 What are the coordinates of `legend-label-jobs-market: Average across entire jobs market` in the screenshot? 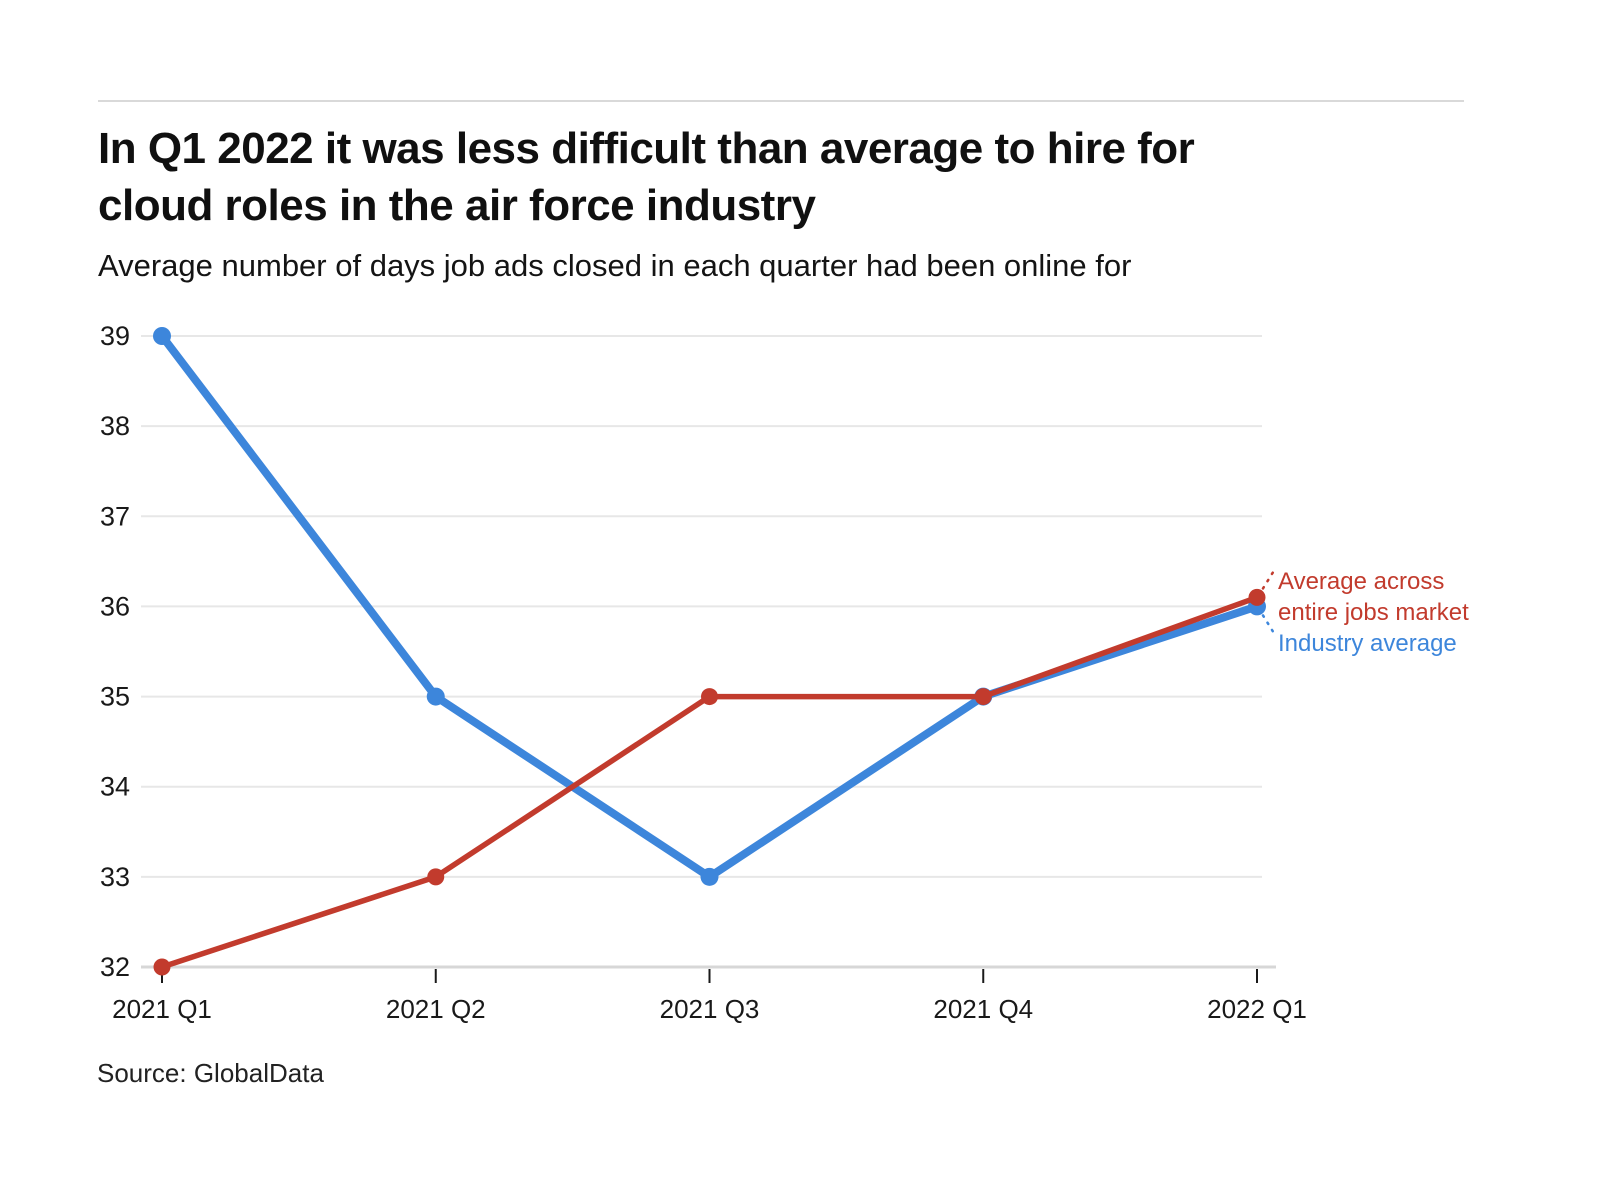 It's located at (1373, 597).